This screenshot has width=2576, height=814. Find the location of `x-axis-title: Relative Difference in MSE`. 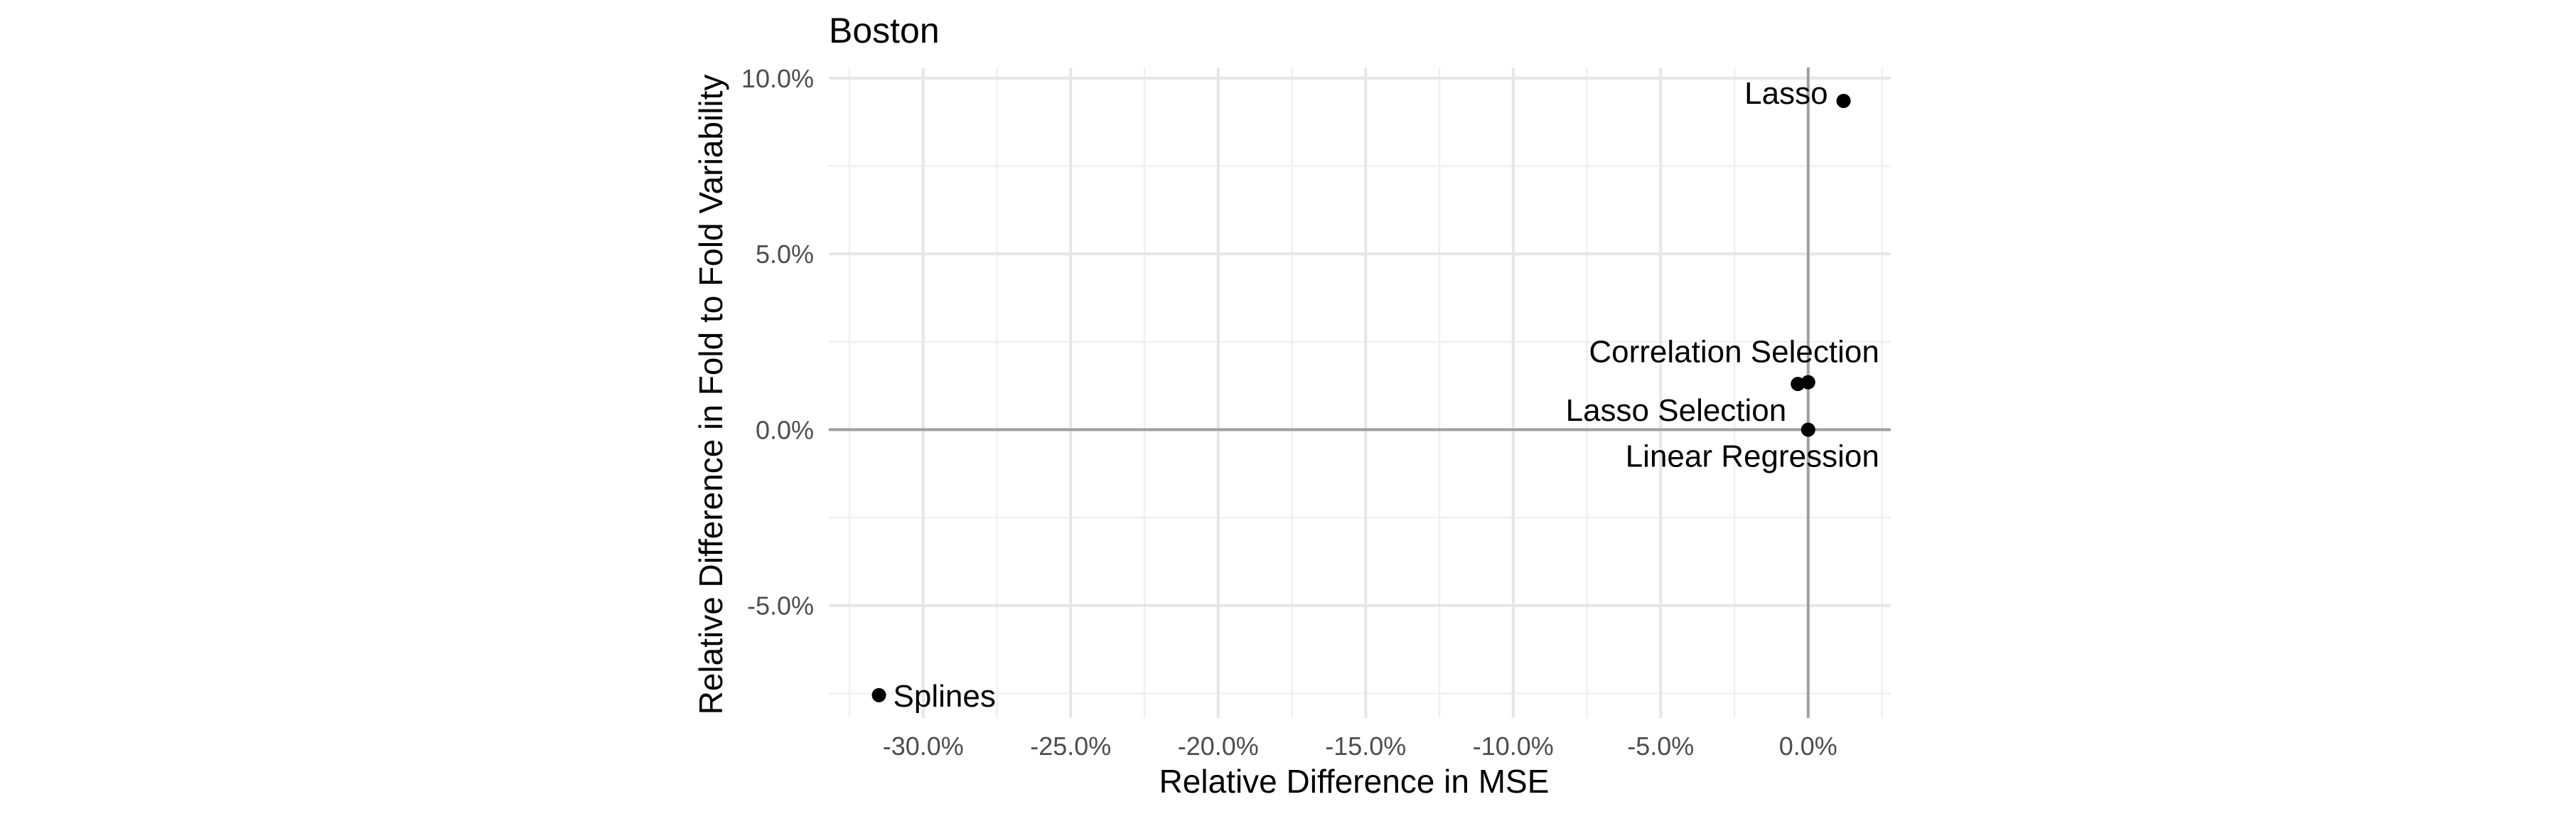

x-axis-title: Relative Difference in MSE is located at coordinates (1354, 781).